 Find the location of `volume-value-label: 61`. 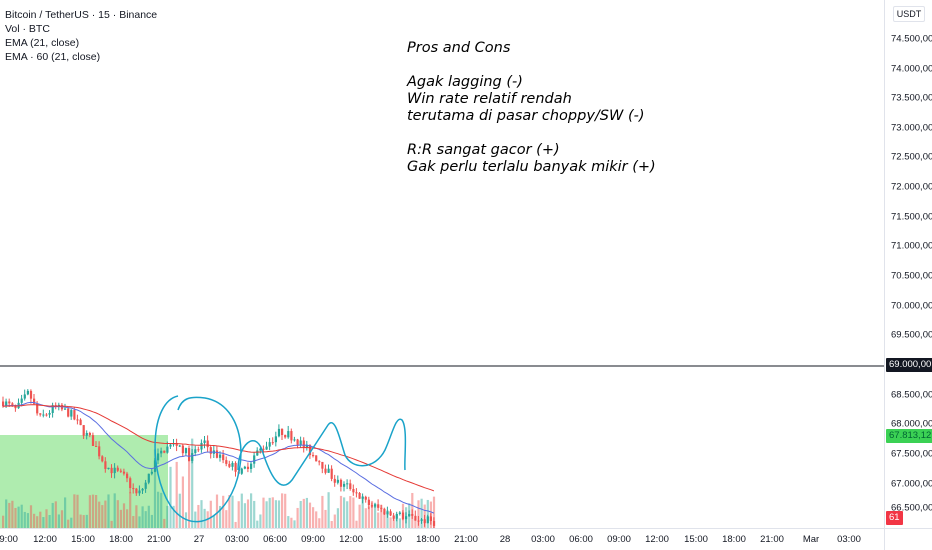

volume-value-label: 61 is located at coordinates (894, 518).